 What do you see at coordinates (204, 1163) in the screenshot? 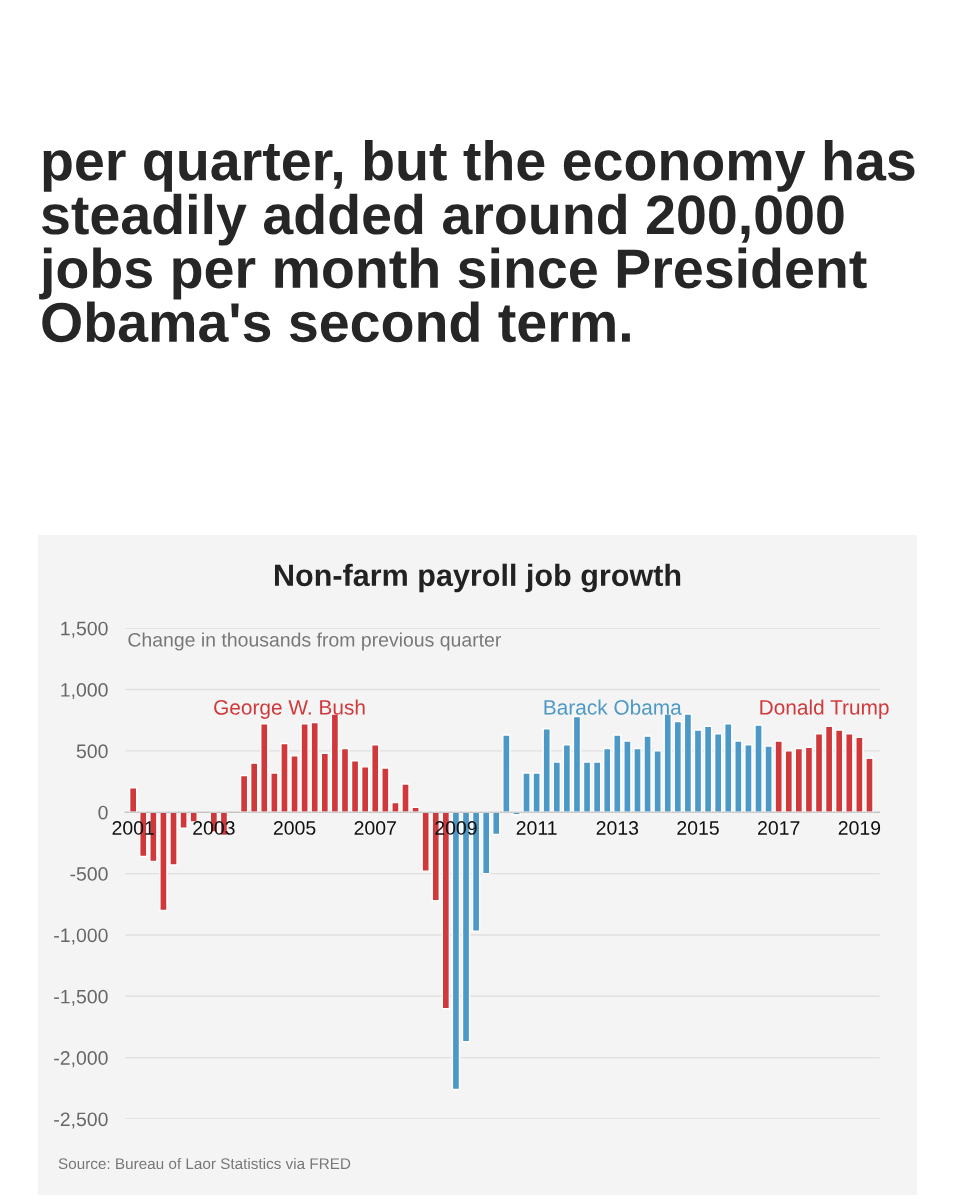
I see `source-note: Source: Bureau of Laor Statistics via FRED` at bounding box center [204, 1163].